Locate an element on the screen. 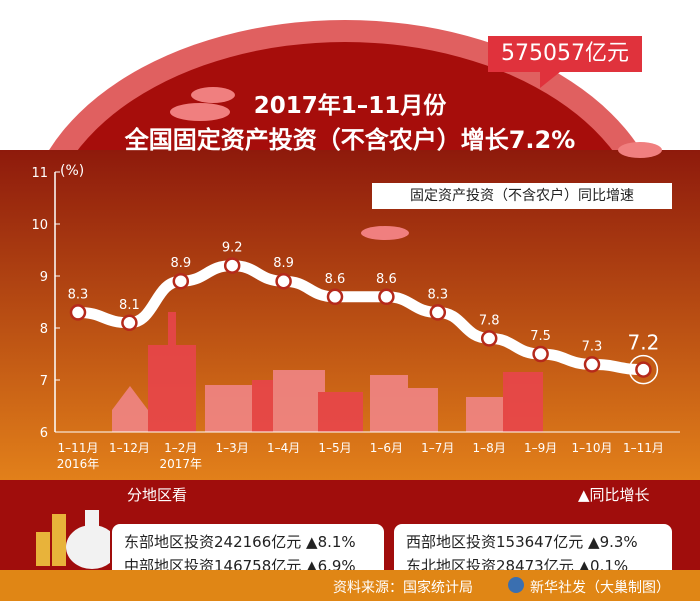 The width and height of the screenshot is (700, 601). x-tick-label: 1–9月 is located at coordinates (540, 448).